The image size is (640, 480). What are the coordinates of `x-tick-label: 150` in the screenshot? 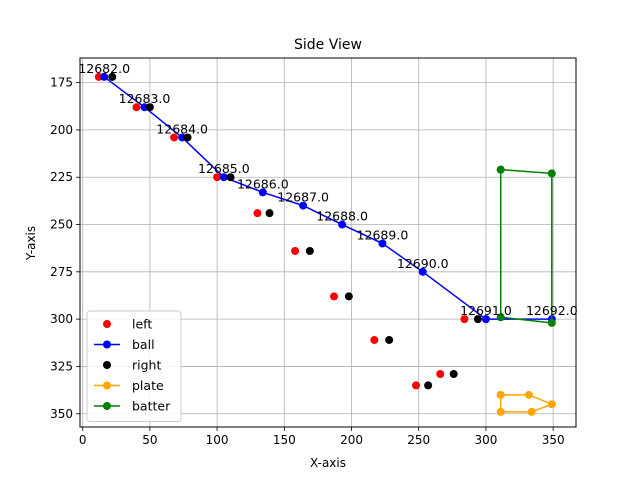 It's located at (284, 440).